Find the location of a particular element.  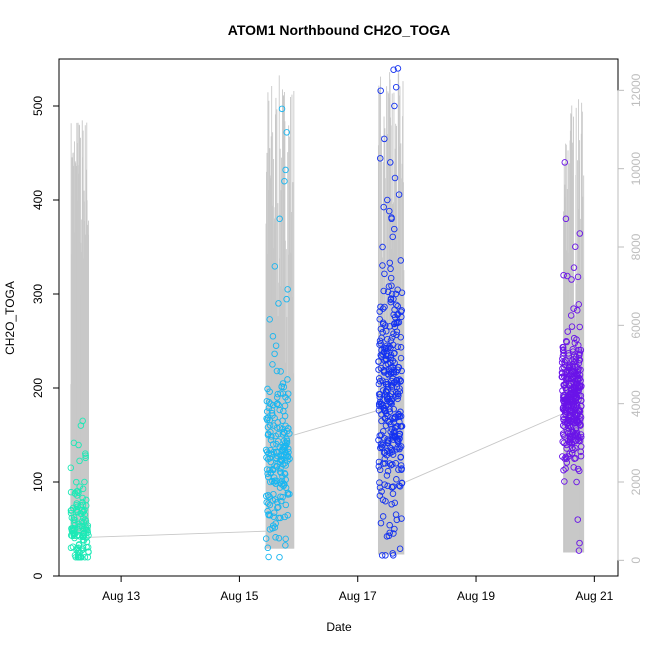

y2-tick-label: 2000 is located at coordinates (636, 481).